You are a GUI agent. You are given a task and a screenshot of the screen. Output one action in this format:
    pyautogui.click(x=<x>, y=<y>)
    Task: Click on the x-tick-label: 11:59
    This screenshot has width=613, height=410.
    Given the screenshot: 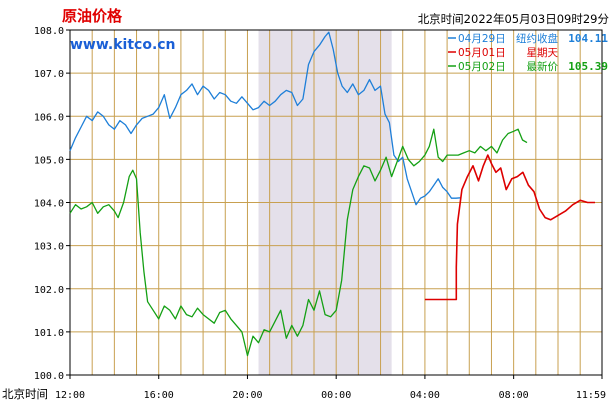 What is the action you would take?
    pyautogui.click(x=591, y=395)
    